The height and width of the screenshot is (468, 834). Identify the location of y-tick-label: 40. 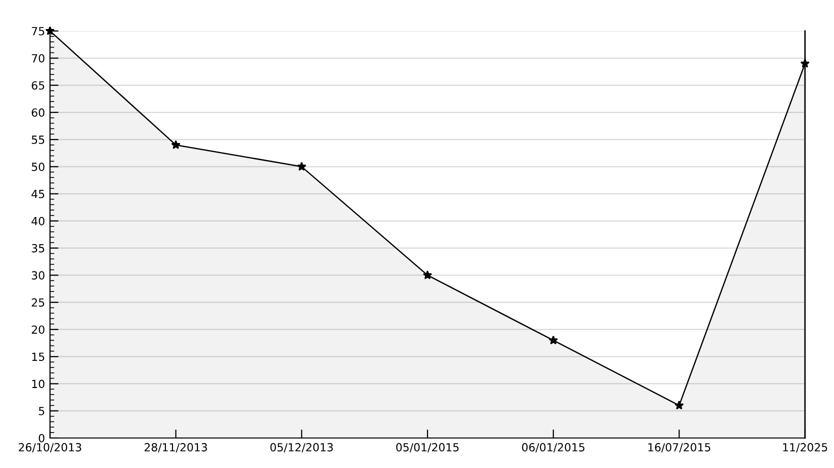
(38, 221).